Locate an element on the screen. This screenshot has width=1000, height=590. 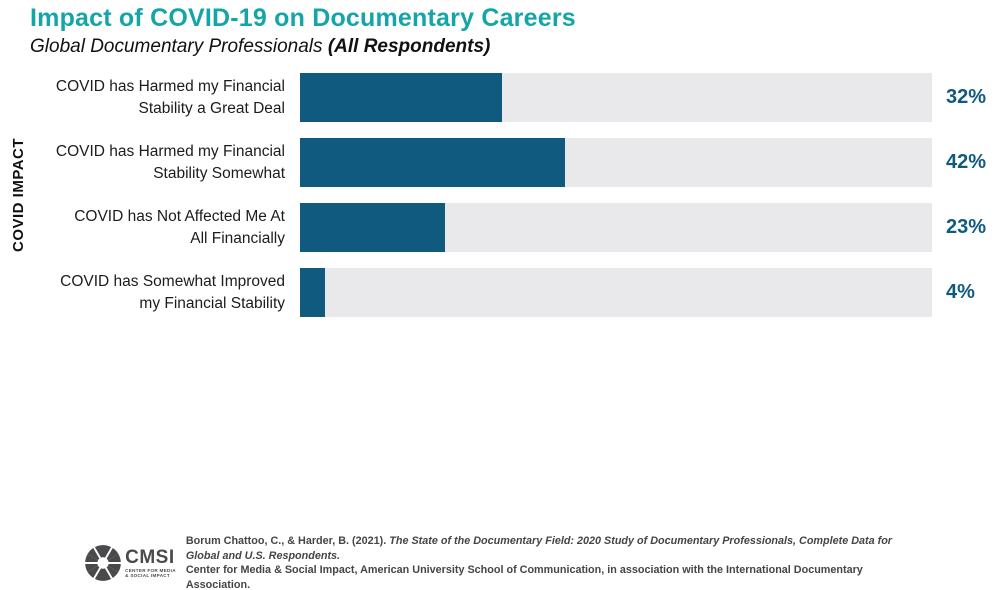
chart-subtitle-regular: Global Documentary Professionals is located at coordinates (179, 46).